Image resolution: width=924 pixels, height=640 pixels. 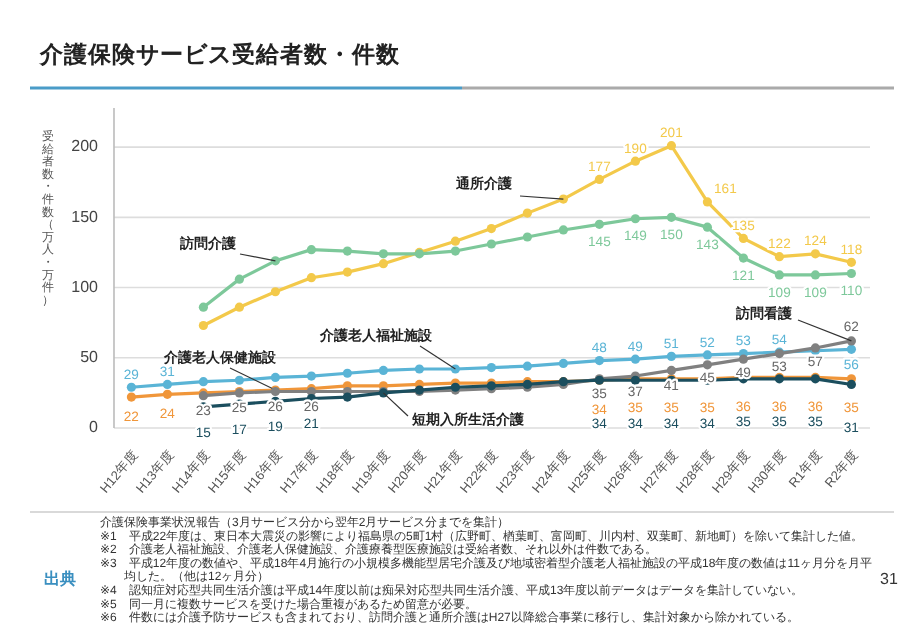 I want to click on y-tick-label: 200, so click(x=85, y=146).